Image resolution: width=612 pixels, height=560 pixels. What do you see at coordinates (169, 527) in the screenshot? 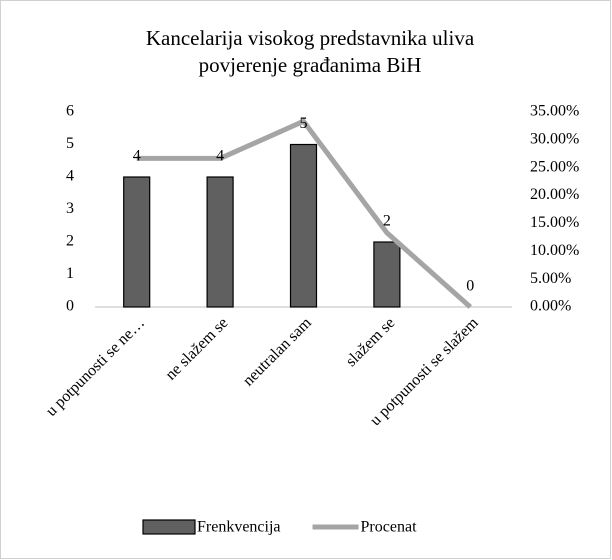
I see `legend-swatch` at bounding box center [169, 527].